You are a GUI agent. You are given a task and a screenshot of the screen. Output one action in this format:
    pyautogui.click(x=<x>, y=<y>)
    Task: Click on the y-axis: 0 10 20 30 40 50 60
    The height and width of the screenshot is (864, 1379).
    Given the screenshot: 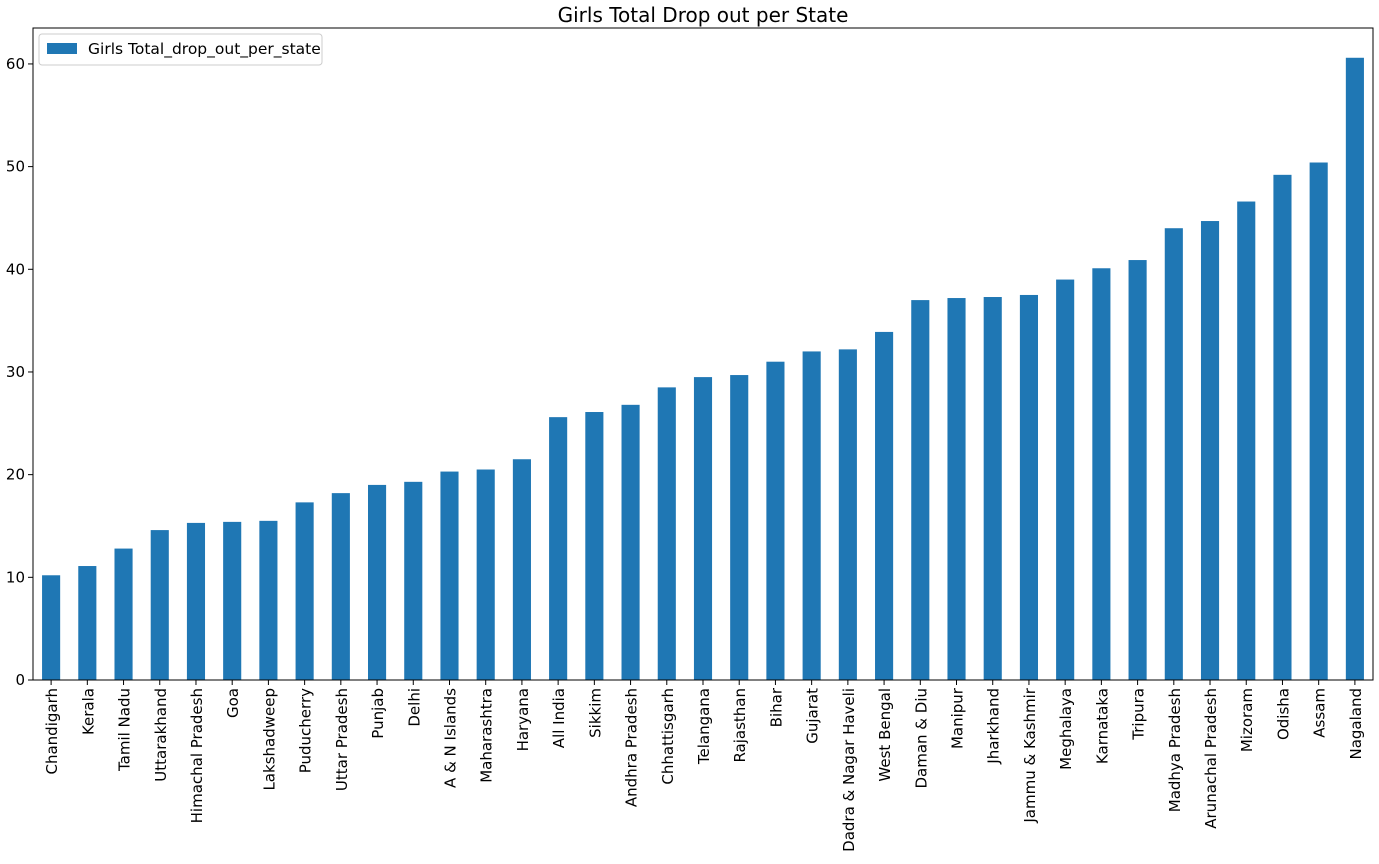 What is the action you would take?
    pyautogui.click(x=19, y=372)
    